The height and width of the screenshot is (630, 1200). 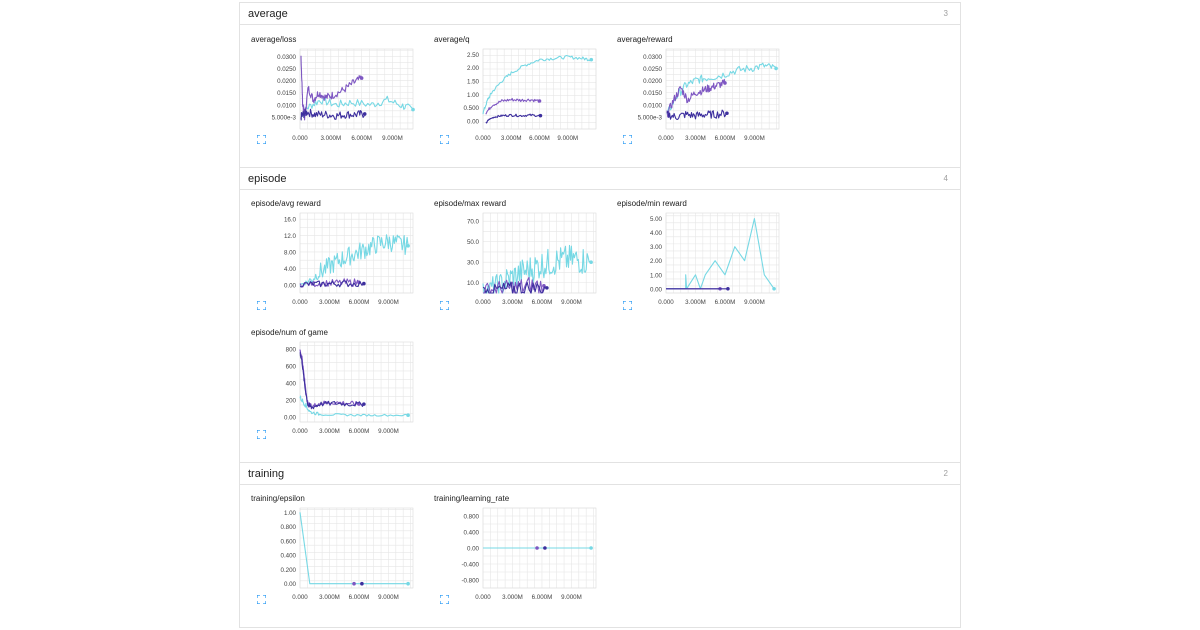 I want to click on y-tick-label: 8.00, so click(x=290, y=252).